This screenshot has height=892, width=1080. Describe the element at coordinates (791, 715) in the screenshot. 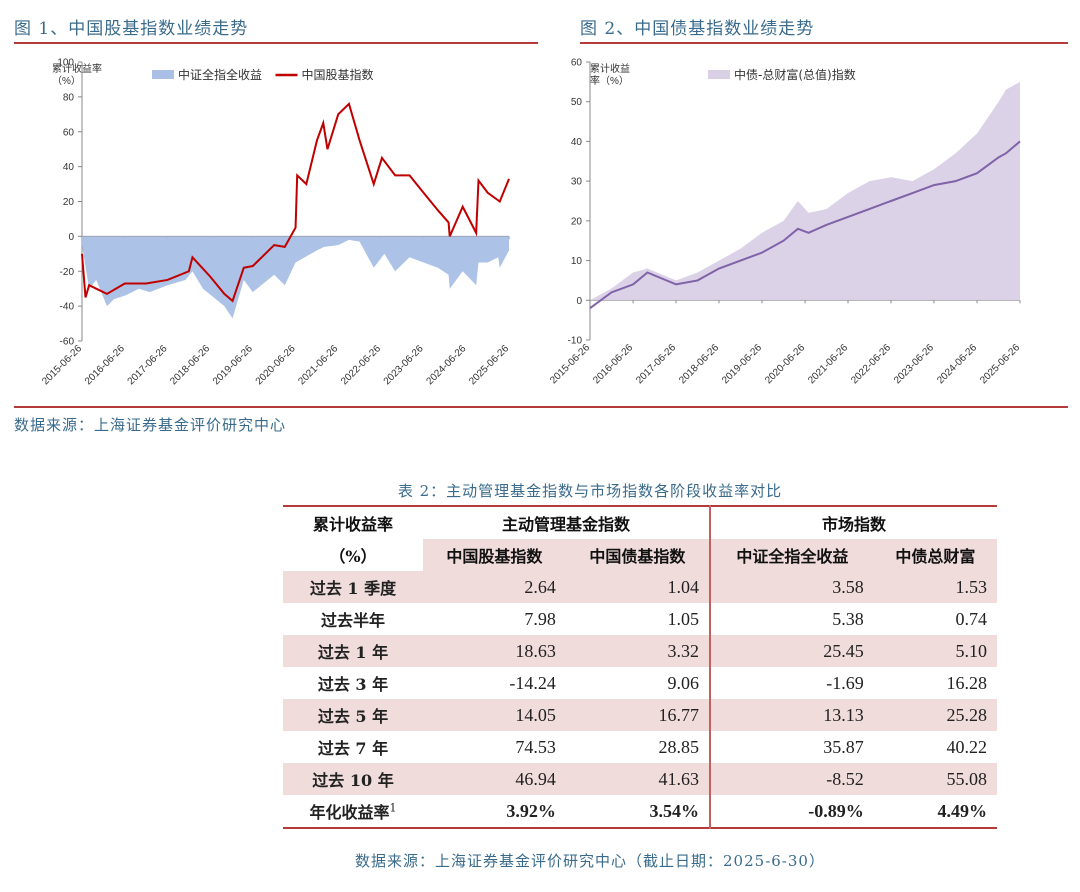

I see `cell: 13.13` at that location.